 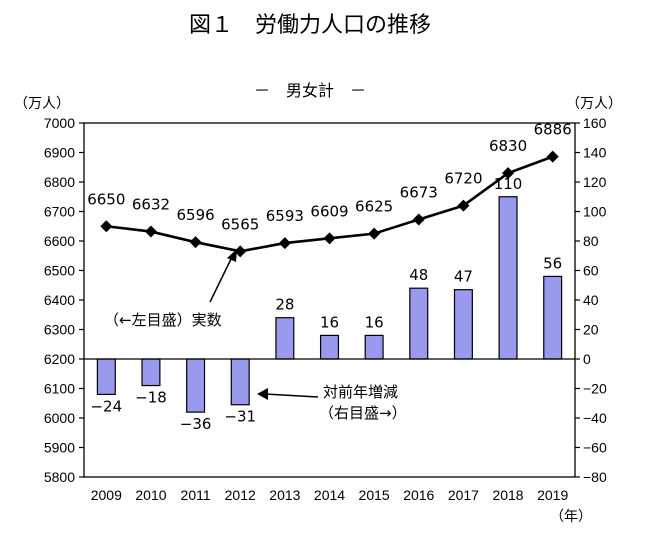 I want to click on left-tick-label: 6000, so click(x=59, y=418).